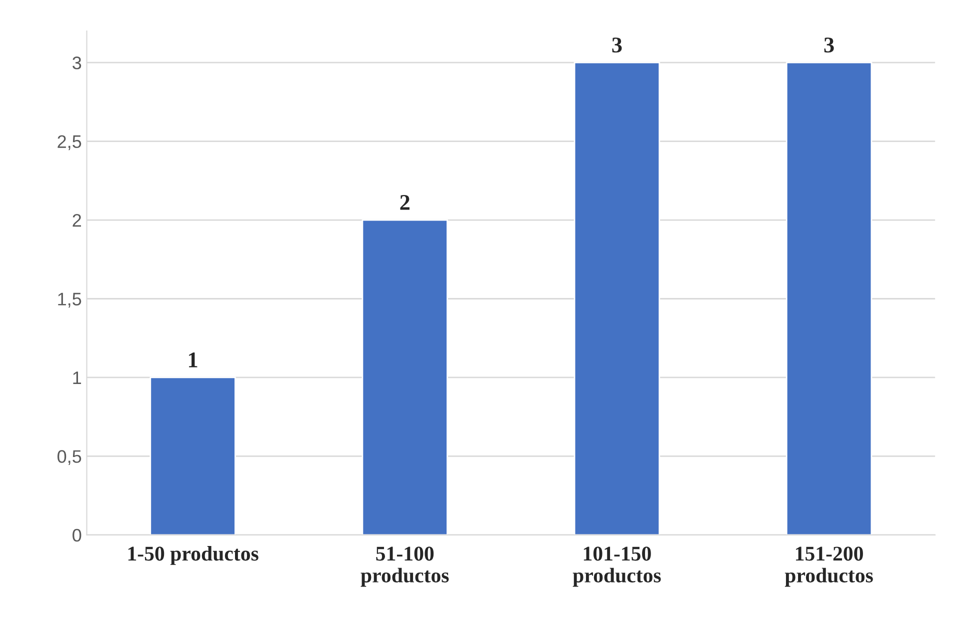 The height and width of the screenshot is (622, 964). I want to click on data-label: 1, so click(193, 360).